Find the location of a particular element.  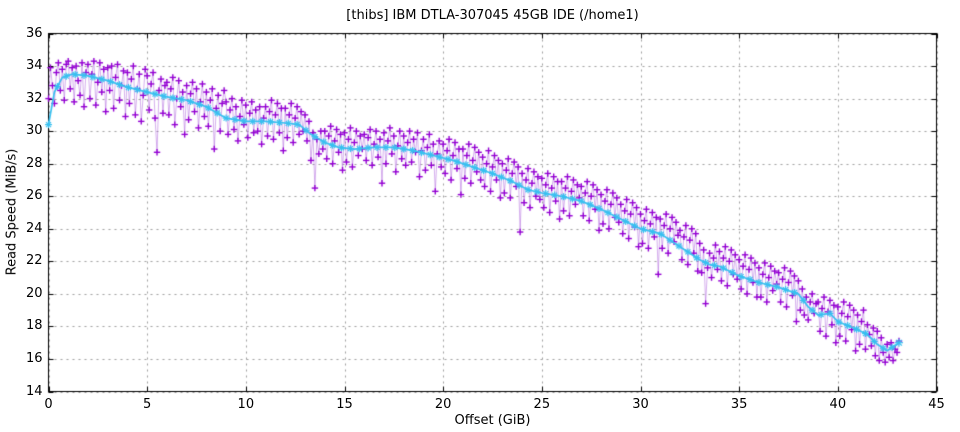

x-tick-label: 15 is located at coordinates (344, 404).